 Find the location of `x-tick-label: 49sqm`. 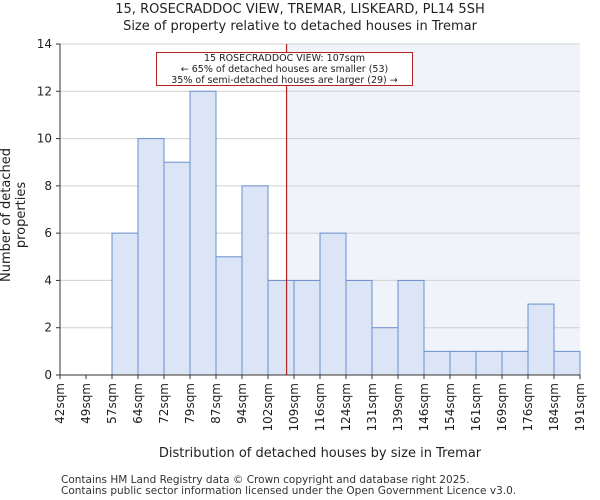

x-tick-label: 49sqm is located at coordinates (86, 403).